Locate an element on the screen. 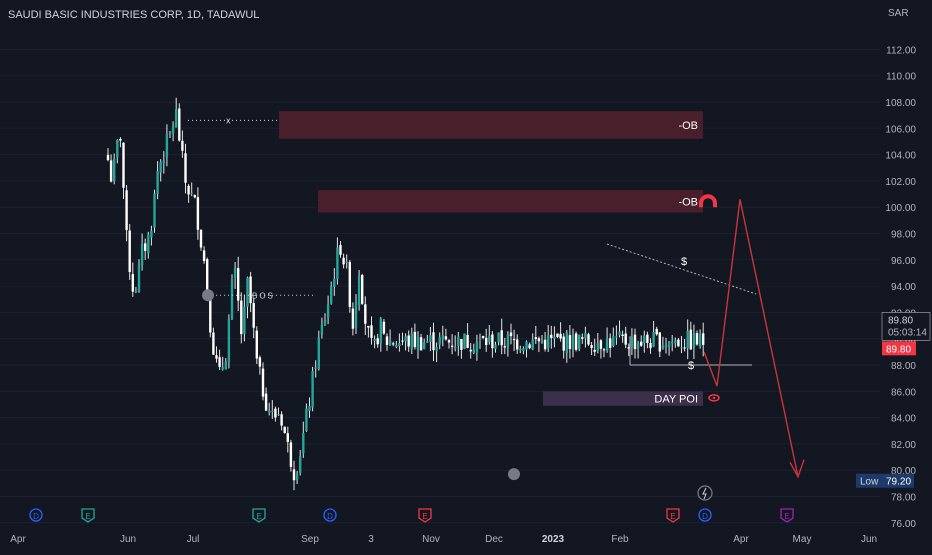  low-badge is located at coordinates (885, 480).